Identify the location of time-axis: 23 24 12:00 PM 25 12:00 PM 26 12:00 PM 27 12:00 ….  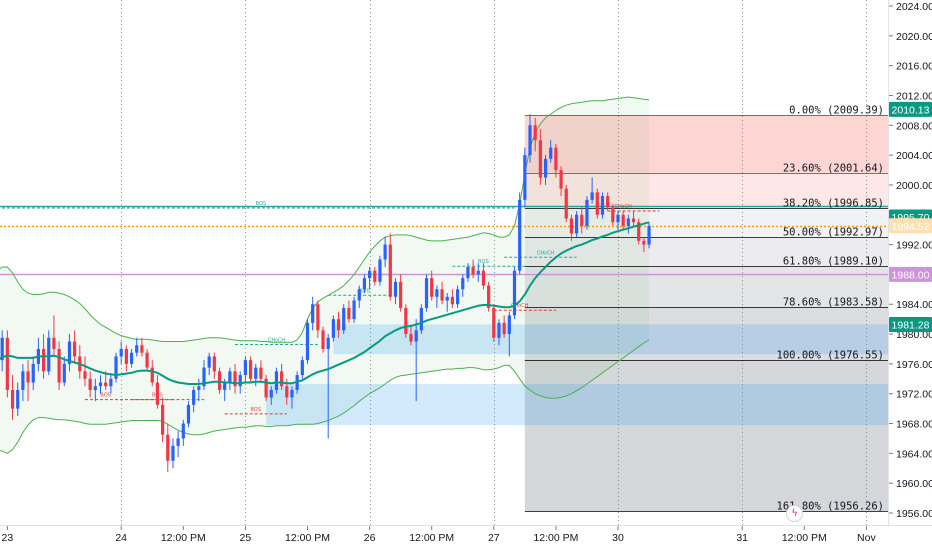
(439, 535).